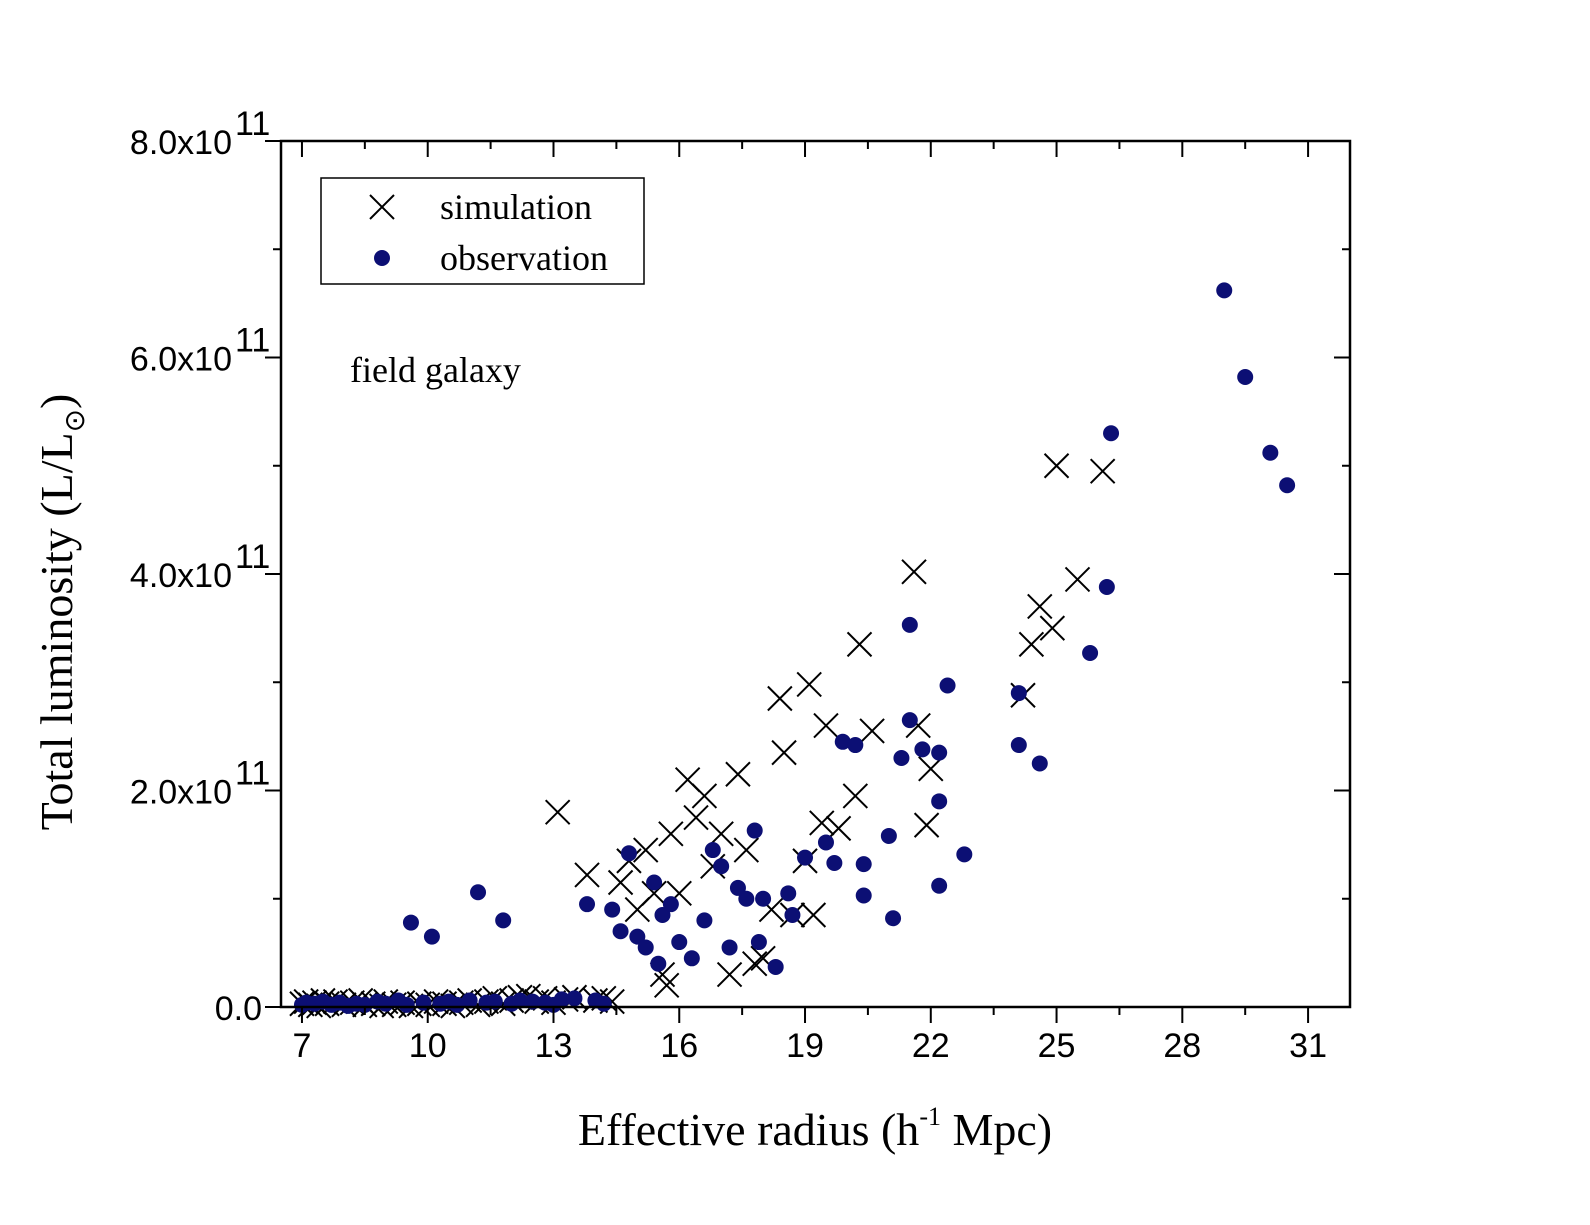 The width and height of the screenshot is (1590, 1225). Describe the element at coordinates (56, 631) in the screenshot. I see `y-axis-title-prefix: Total luminosity (L/L` at that location.